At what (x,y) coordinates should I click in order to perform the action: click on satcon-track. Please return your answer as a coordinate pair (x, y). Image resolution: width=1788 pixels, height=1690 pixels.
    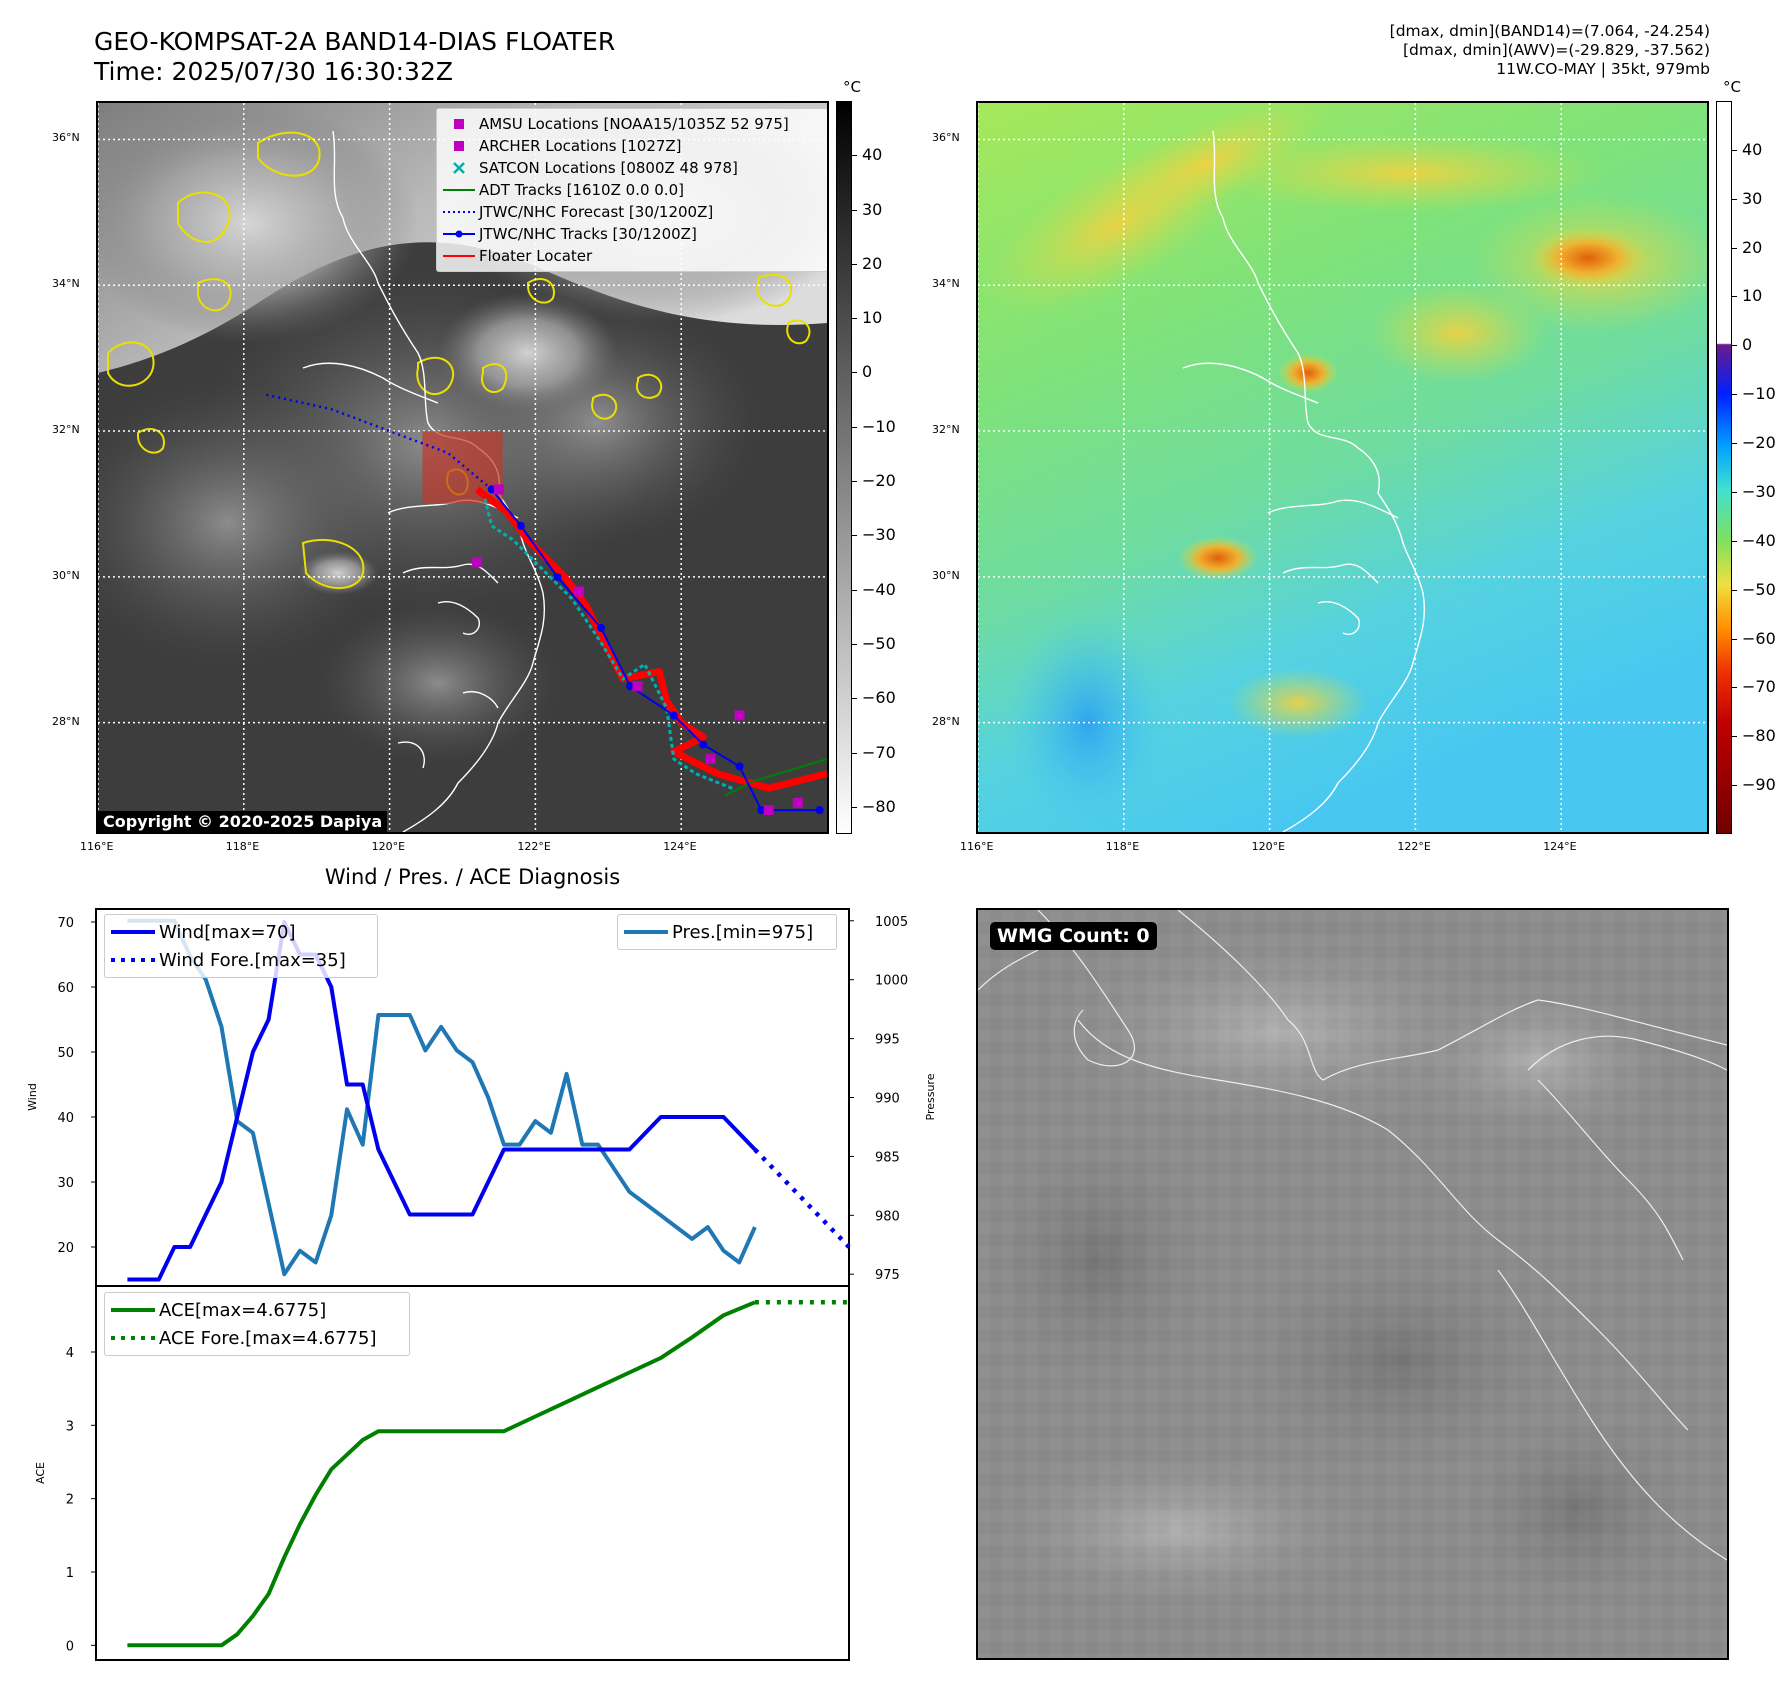
    Looking at the image, I should click on (607, 643).